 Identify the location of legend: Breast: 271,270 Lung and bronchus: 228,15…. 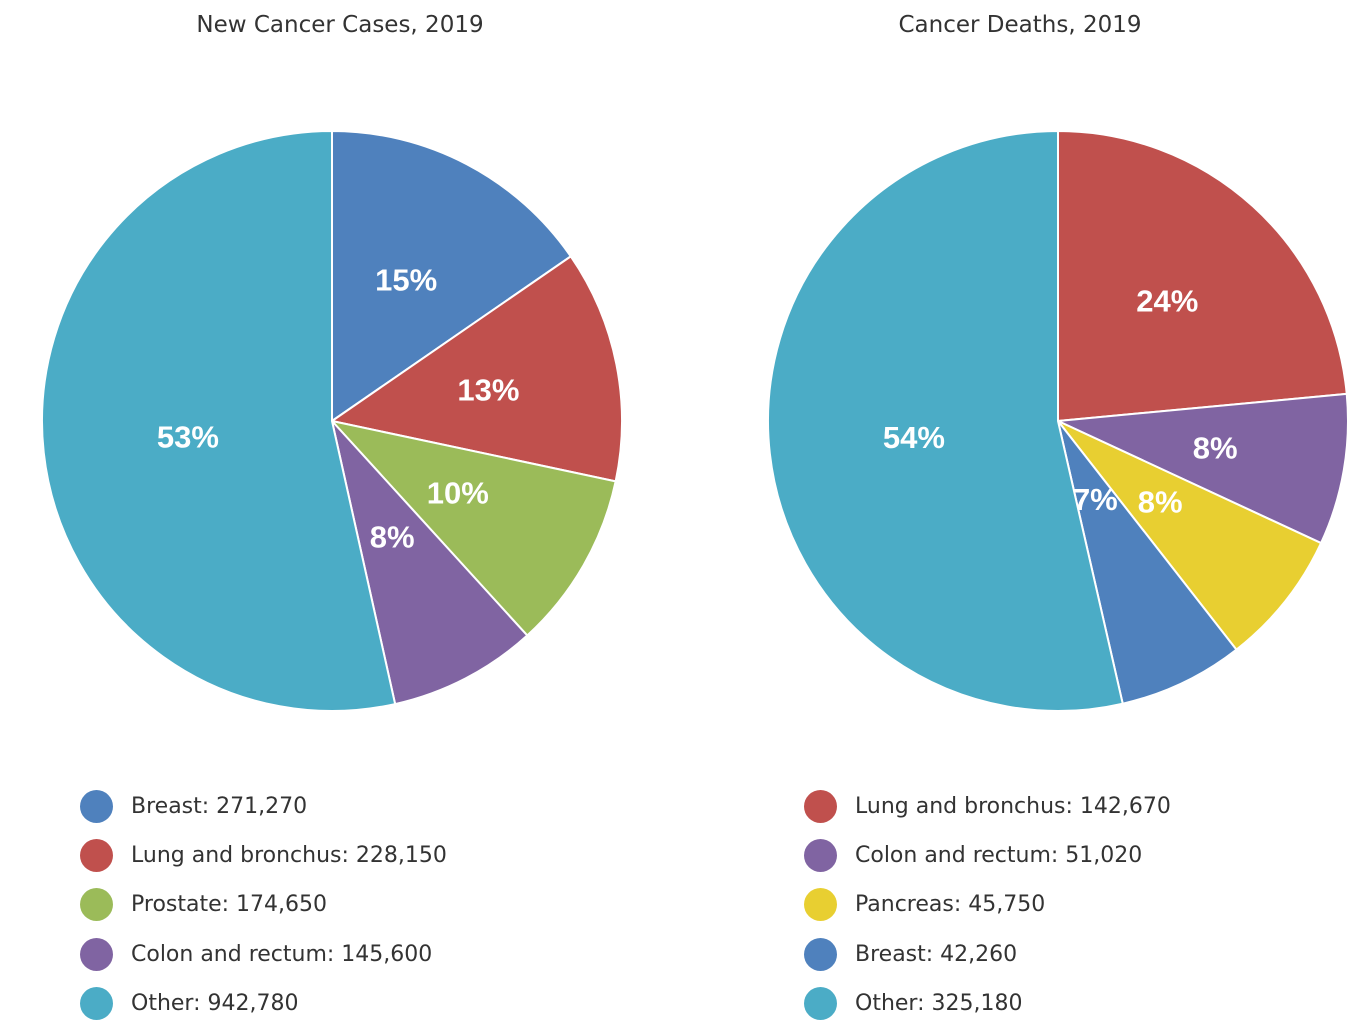
(263, 905).